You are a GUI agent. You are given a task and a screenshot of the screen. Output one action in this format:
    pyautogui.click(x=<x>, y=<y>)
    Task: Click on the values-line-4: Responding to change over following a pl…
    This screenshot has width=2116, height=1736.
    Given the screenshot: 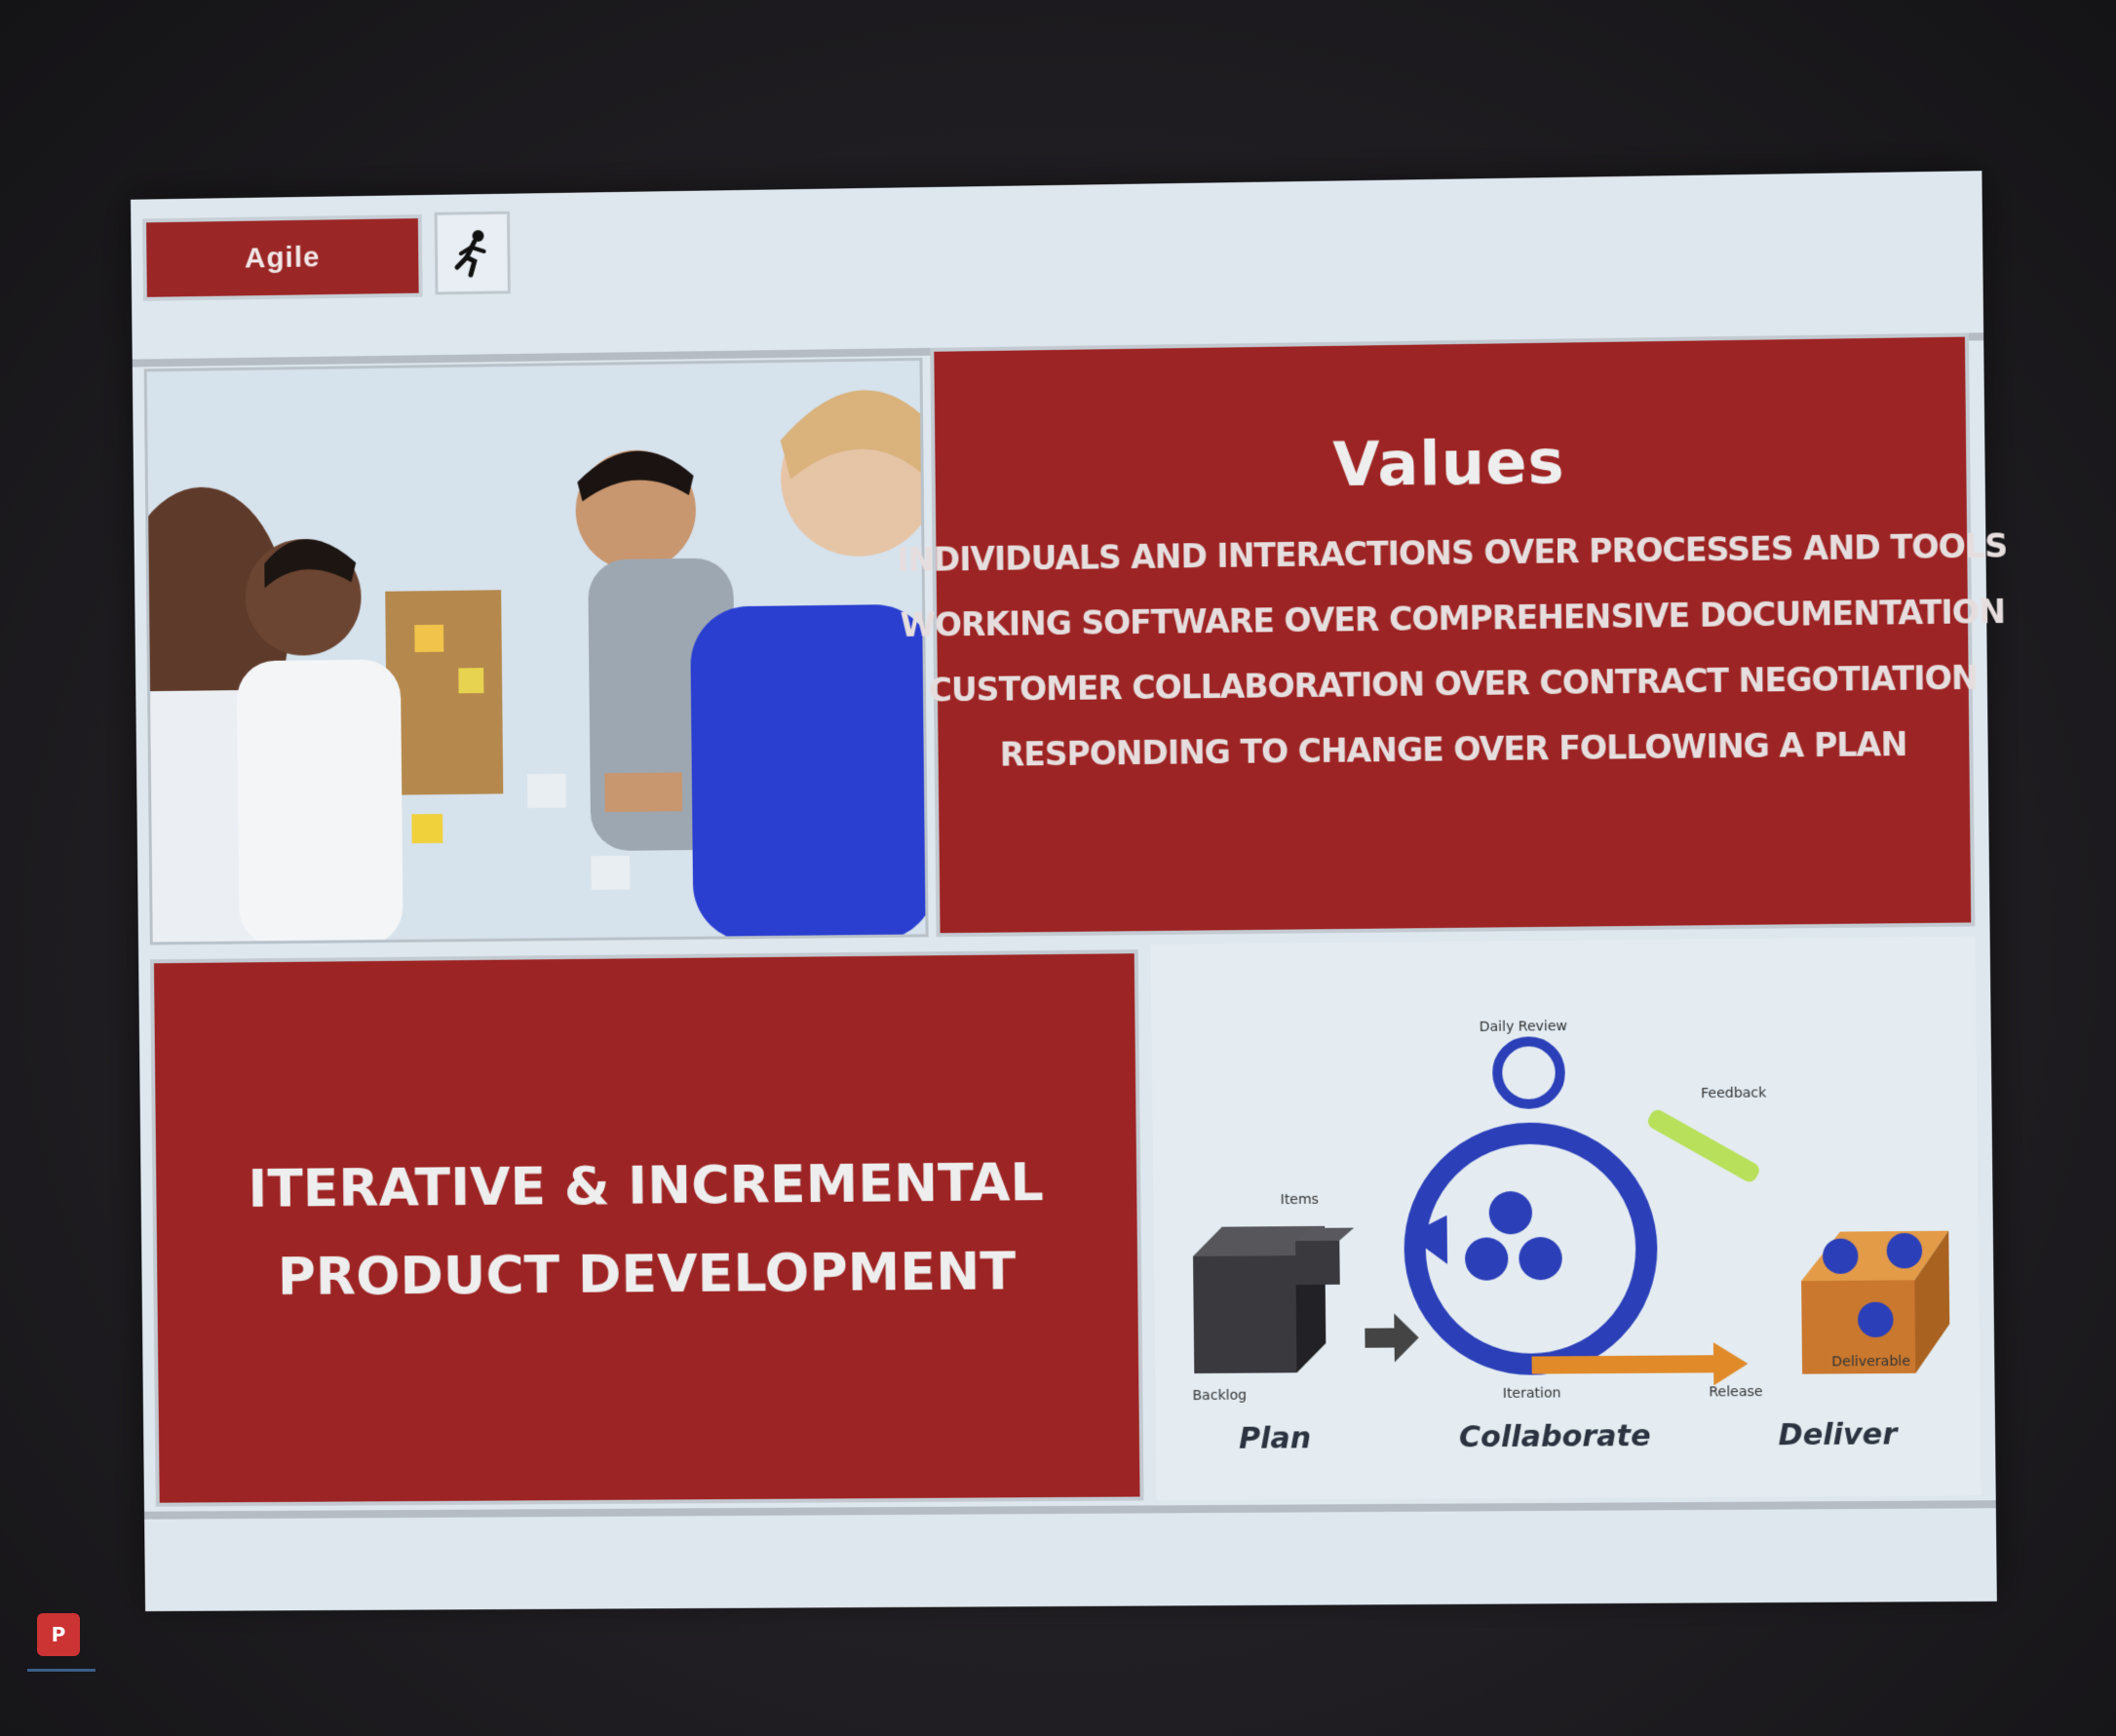 What is the action you would take?
    pyautogui.click(x=1453, y=749)
    